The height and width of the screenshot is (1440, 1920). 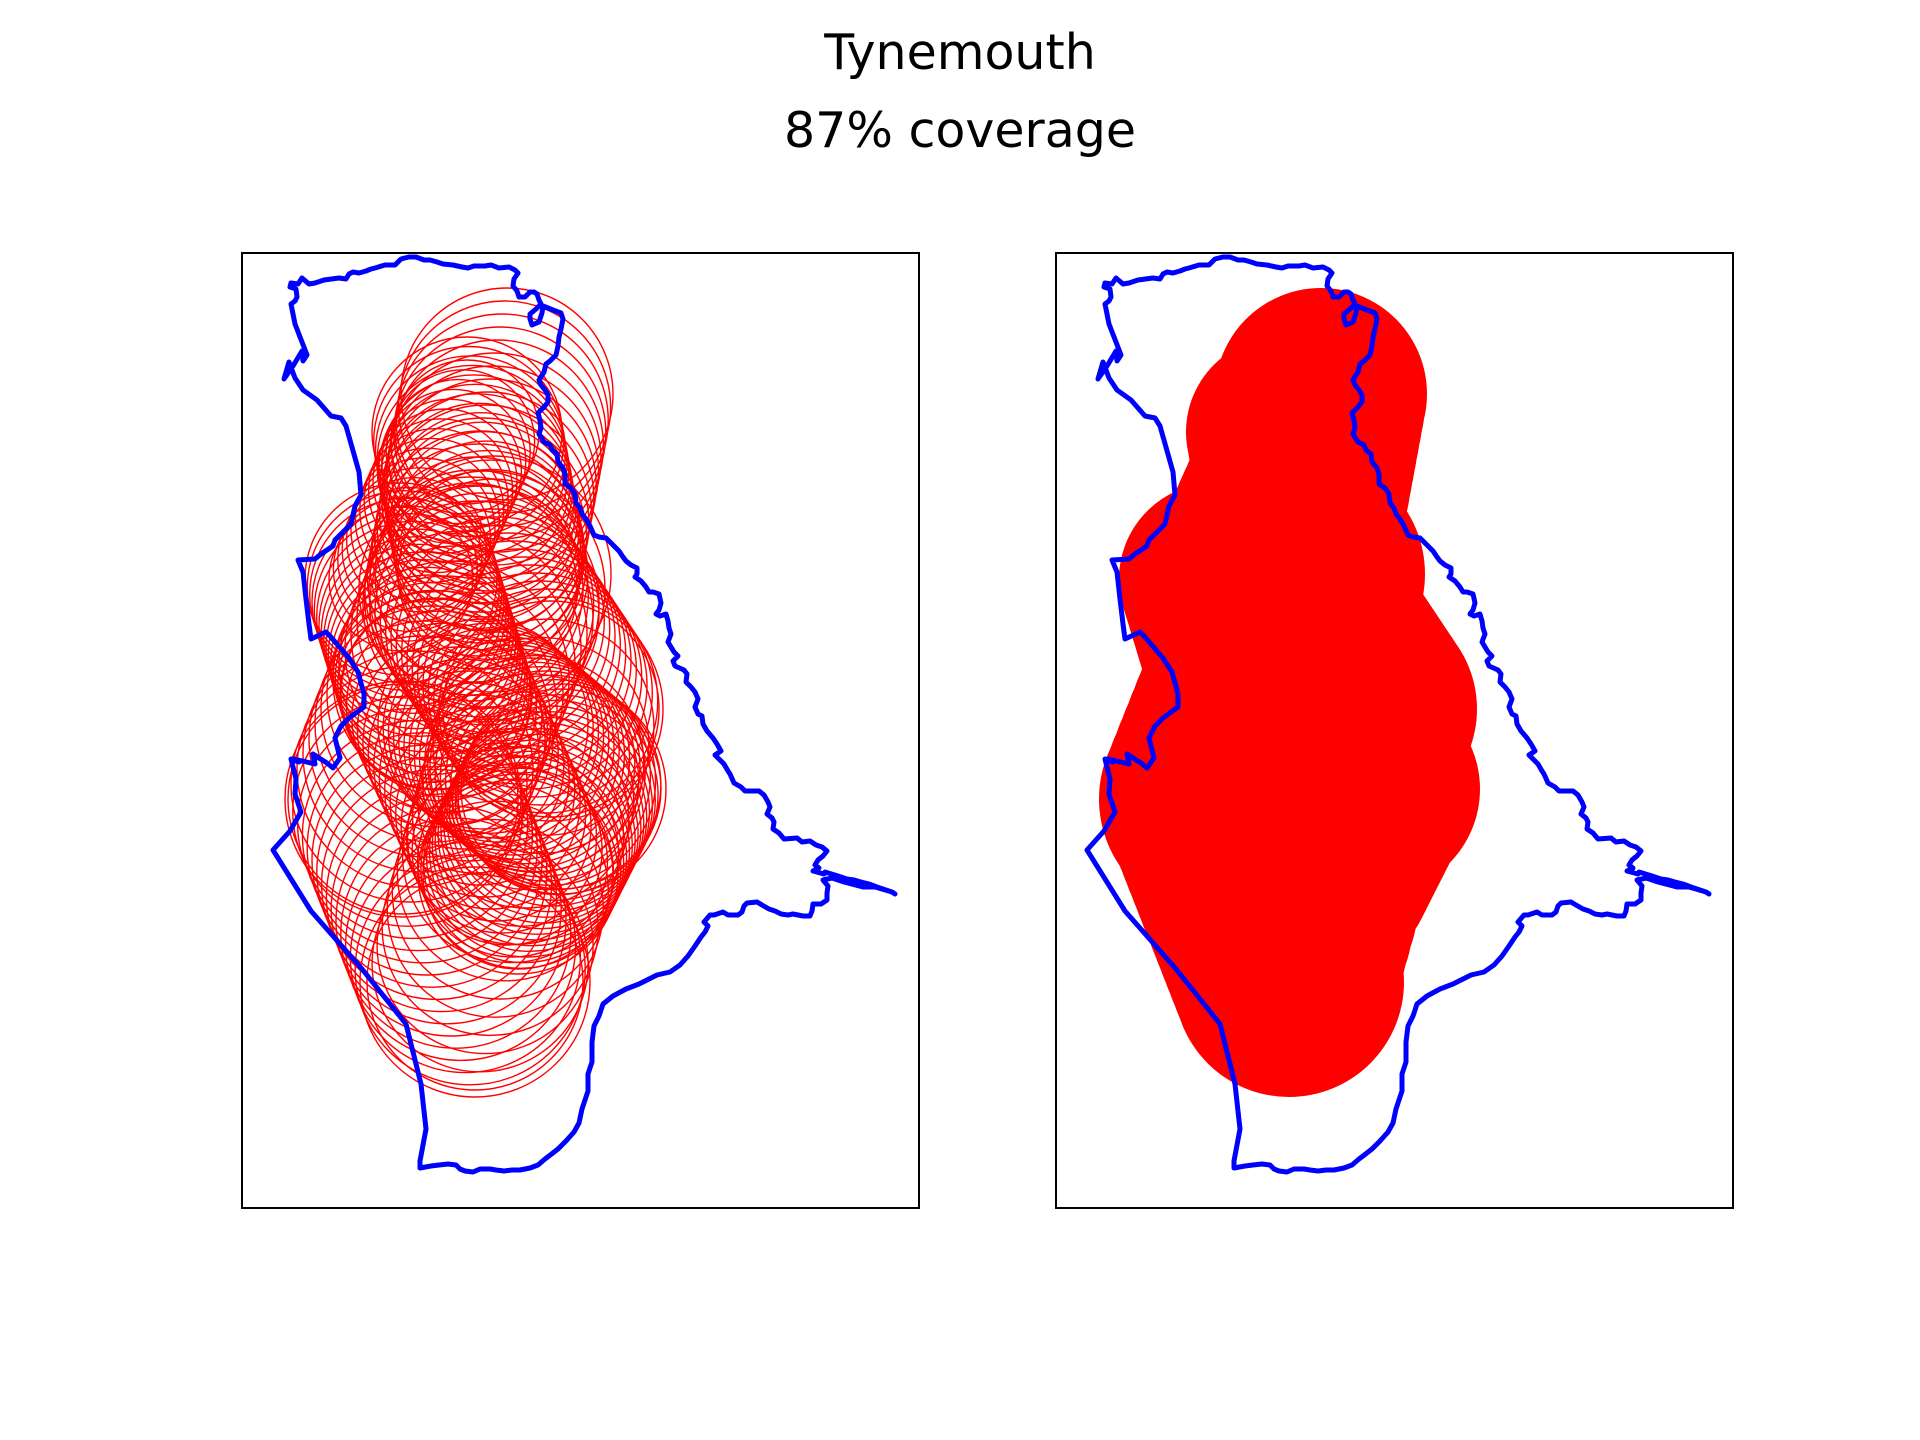 What do you see at coordinates (960, 130) in the screenshot?
I see `coverage-subtitle: 87% coverage` at bounding box center [960, 130].